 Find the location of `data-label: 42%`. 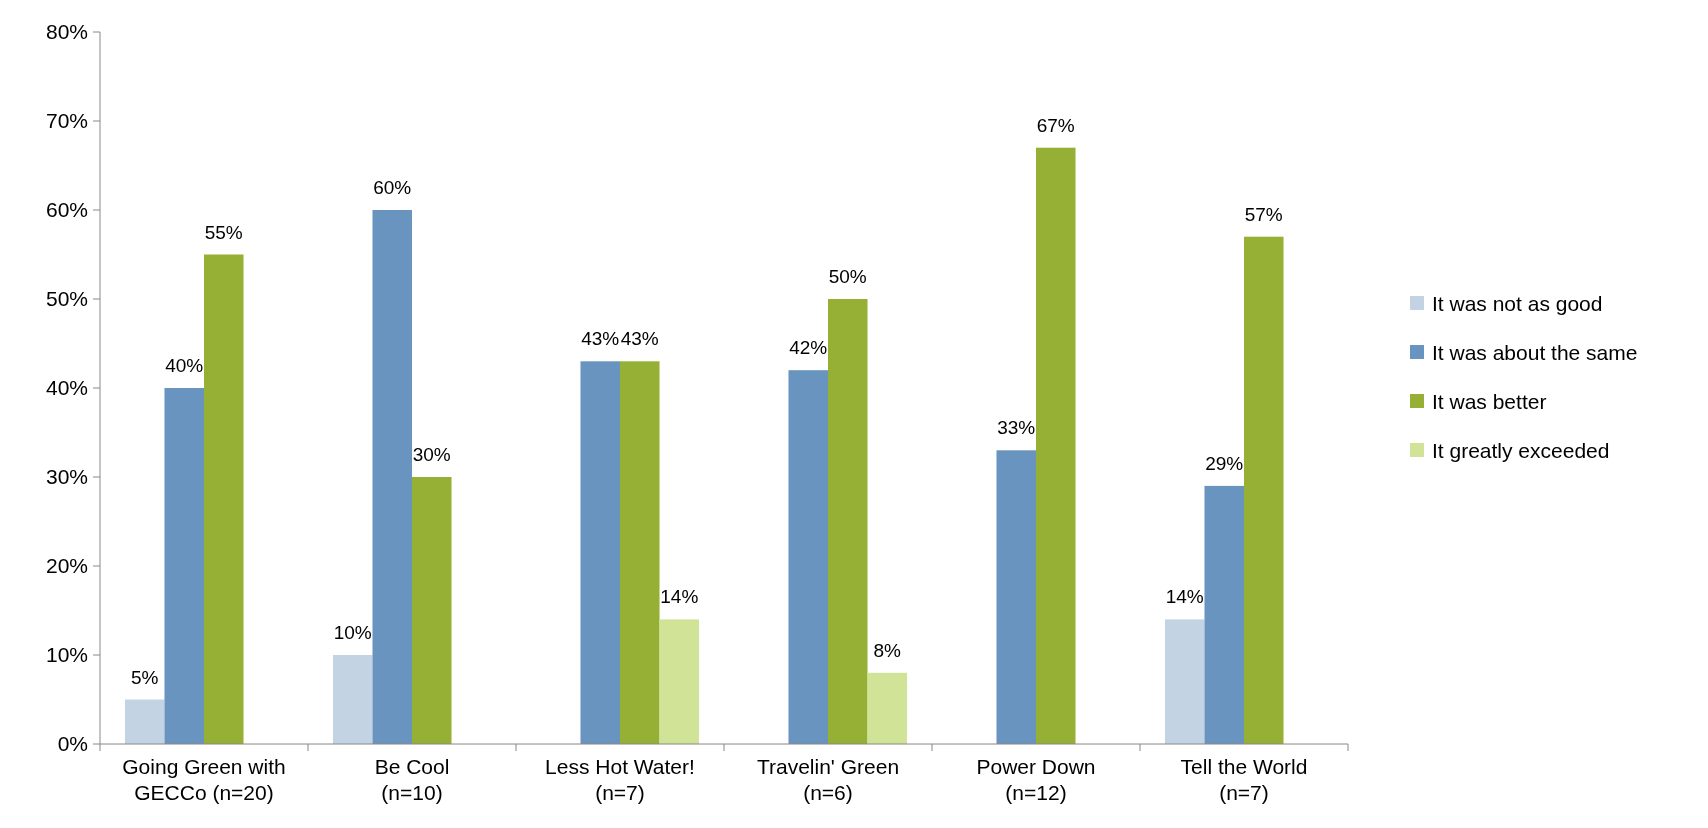

data-label: 42% is located at coordinates (808, 348).